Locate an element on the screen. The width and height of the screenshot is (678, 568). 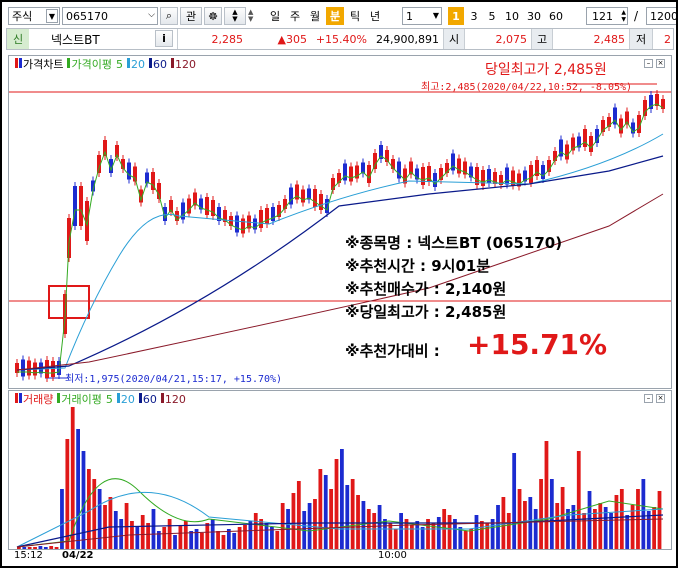
favorite-icon: ☸ is located at coordinates (213, 16).